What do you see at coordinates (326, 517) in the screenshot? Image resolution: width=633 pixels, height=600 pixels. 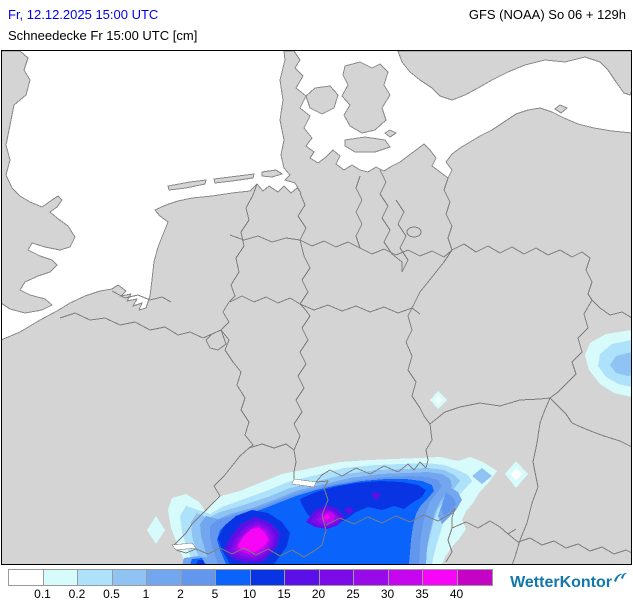 I see `snow-contour-35cm-central-dot` at bounding box center [326, 517].